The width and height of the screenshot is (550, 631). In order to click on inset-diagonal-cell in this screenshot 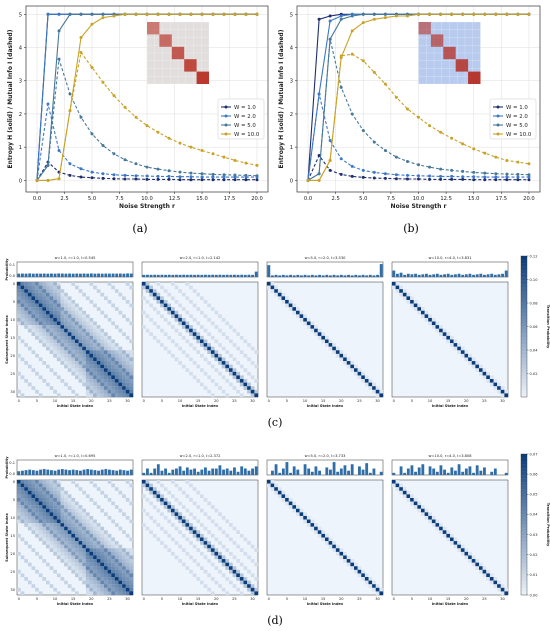, I will do `click(424, 28)`.